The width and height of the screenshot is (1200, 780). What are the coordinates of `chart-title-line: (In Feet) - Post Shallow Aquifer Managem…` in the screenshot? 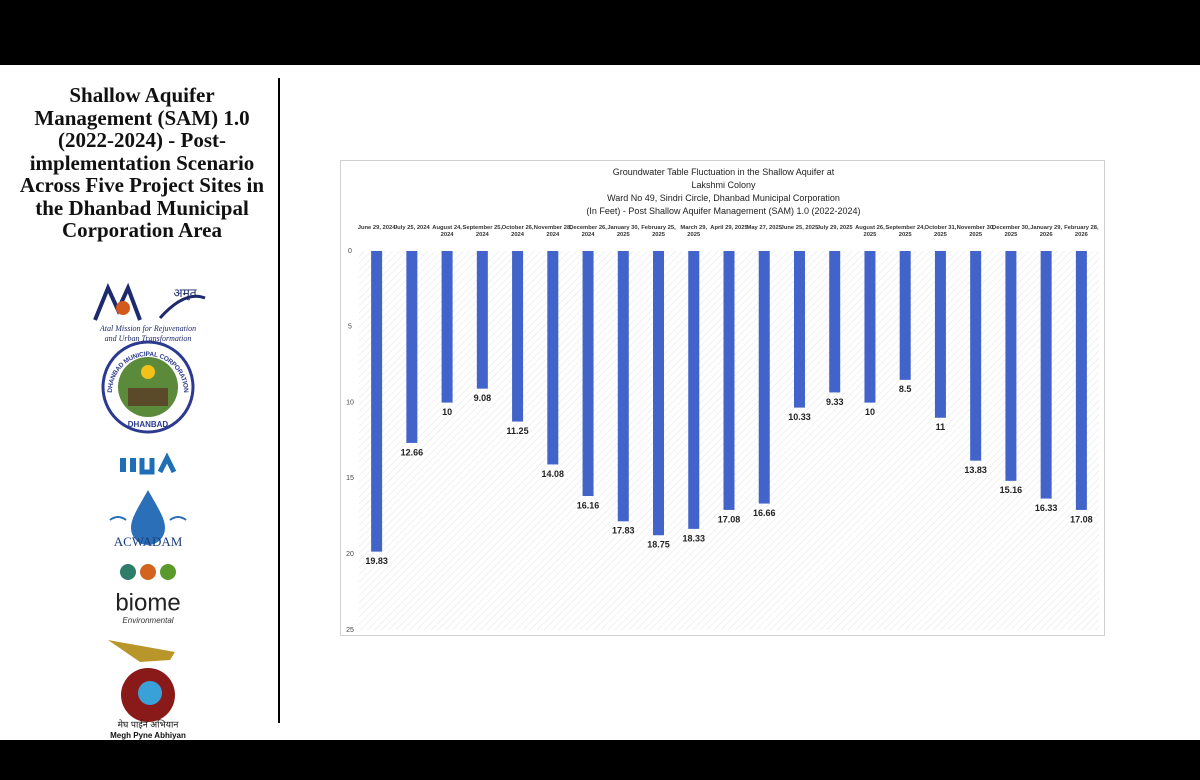 It's located at (723, 211).